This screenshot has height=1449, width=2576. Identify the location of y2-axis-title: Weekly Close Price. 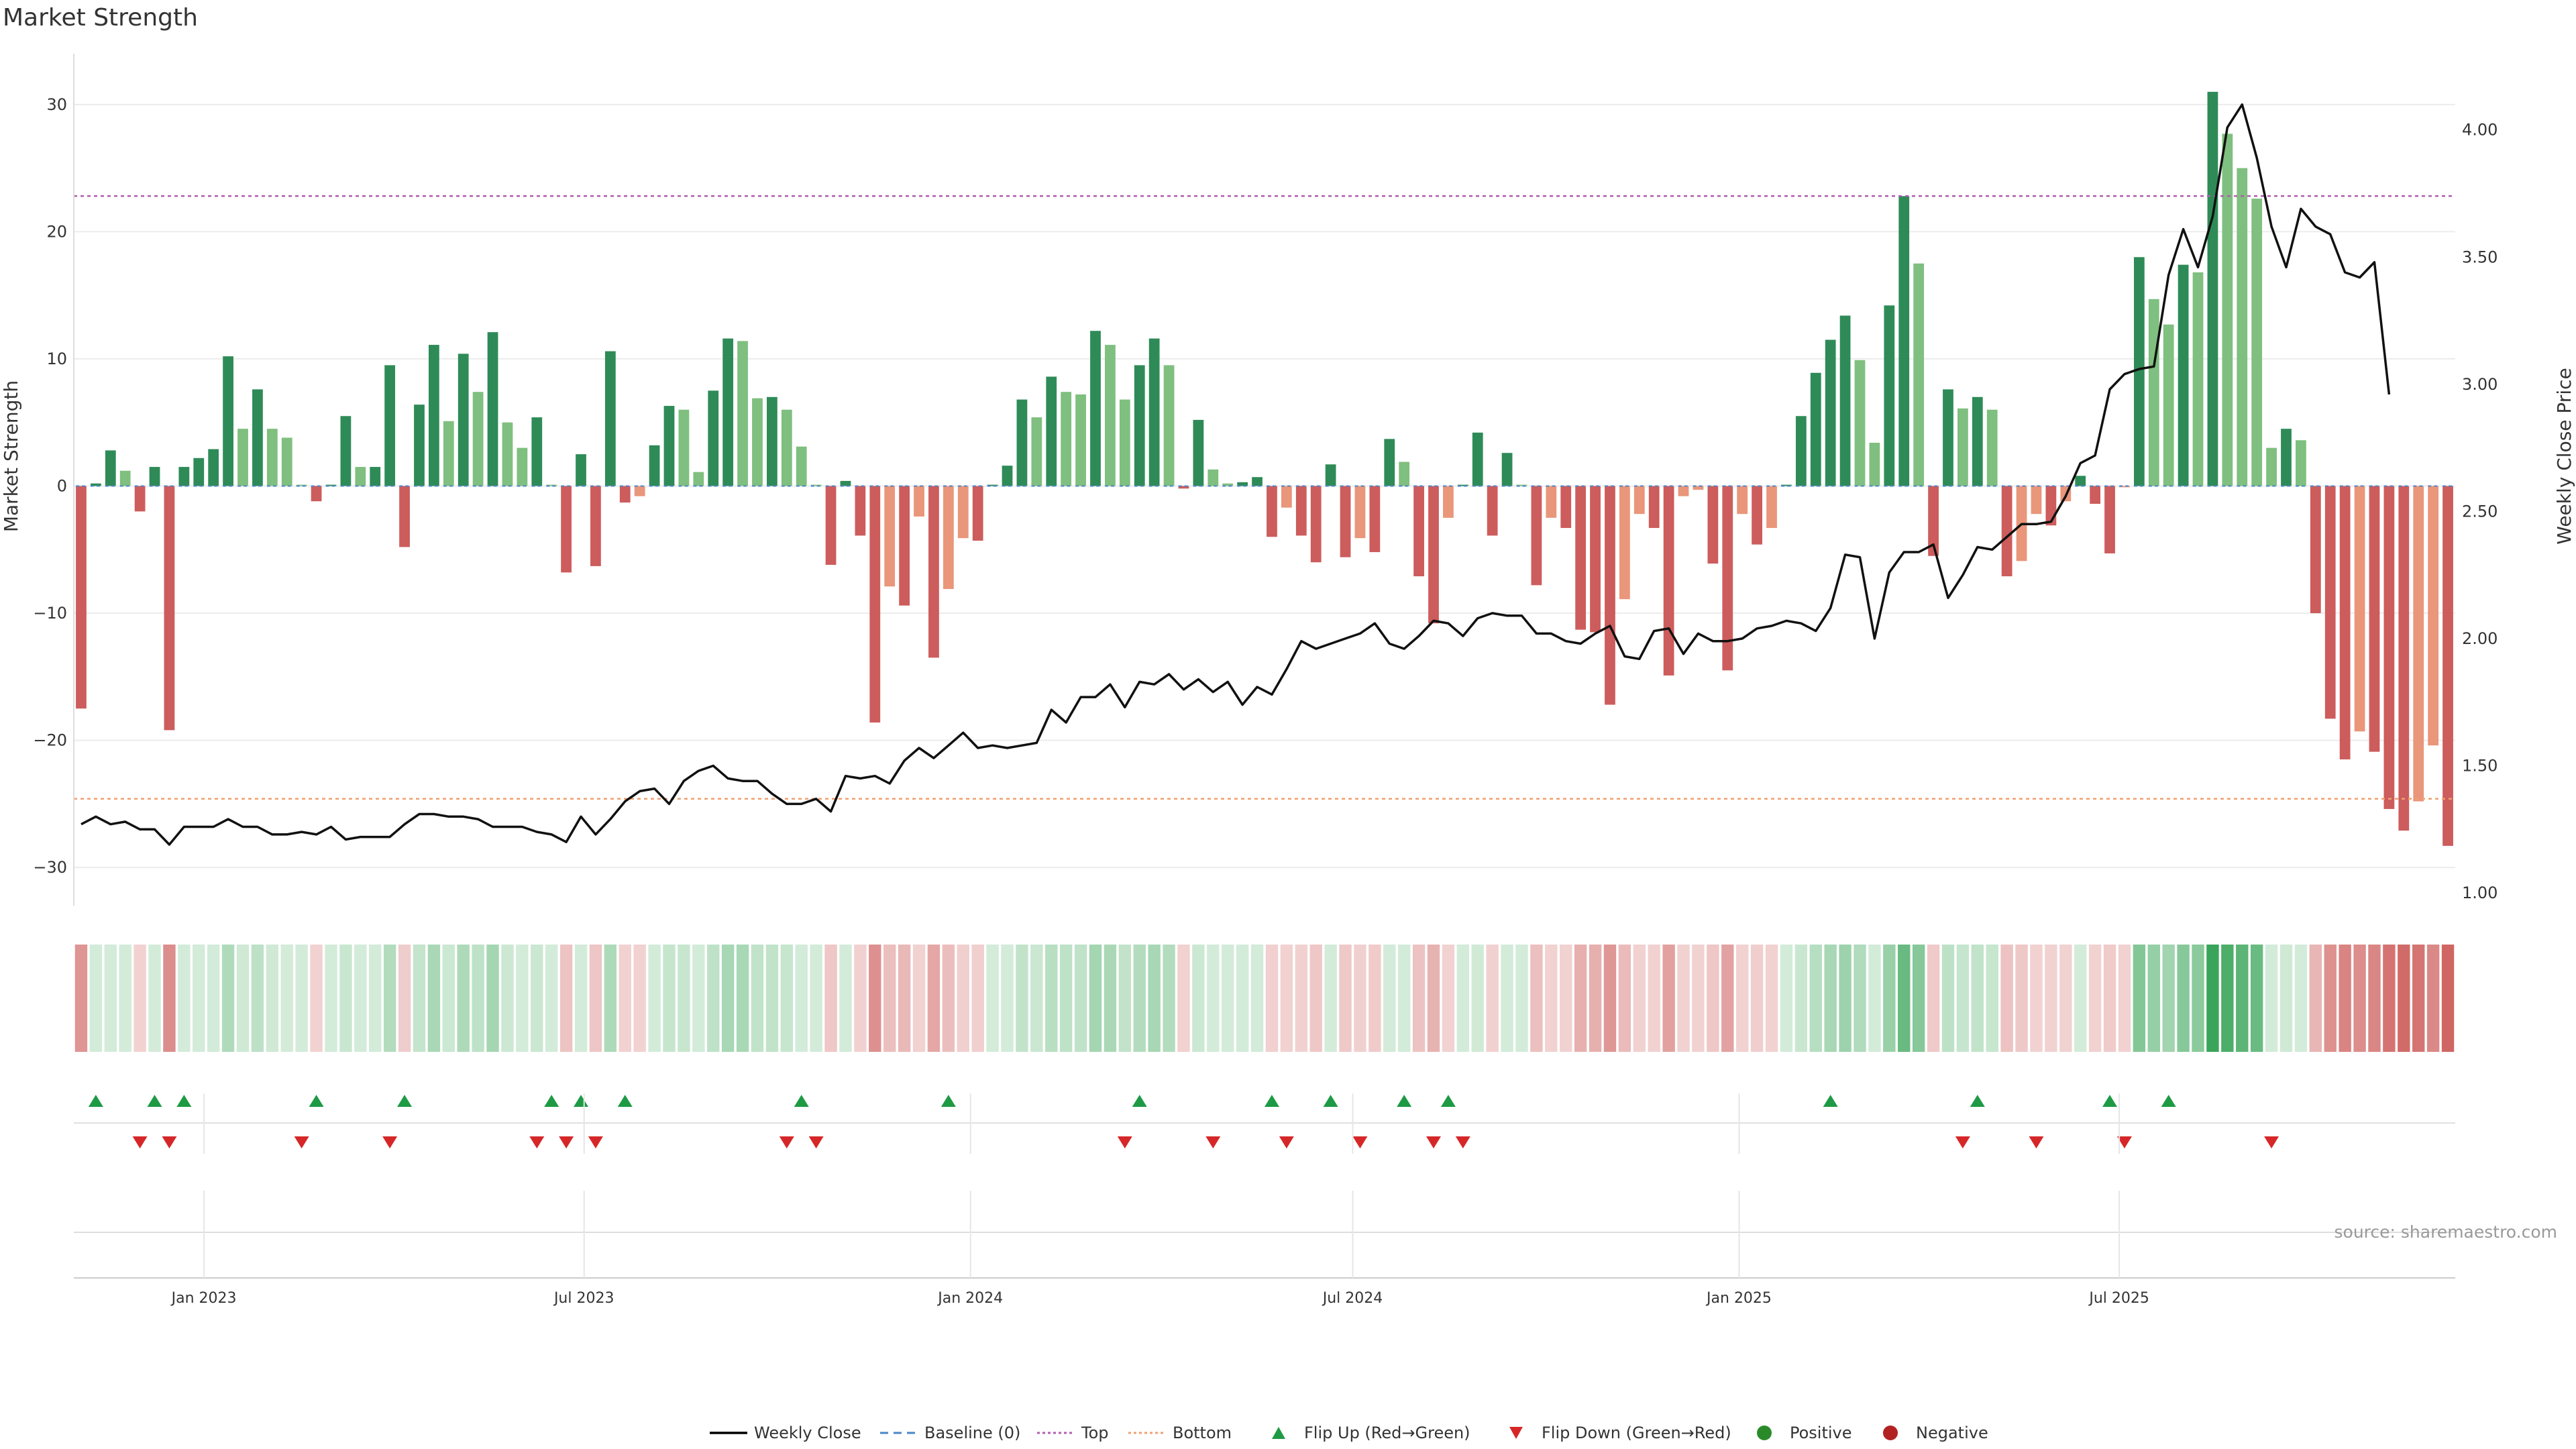
(2564, 456).